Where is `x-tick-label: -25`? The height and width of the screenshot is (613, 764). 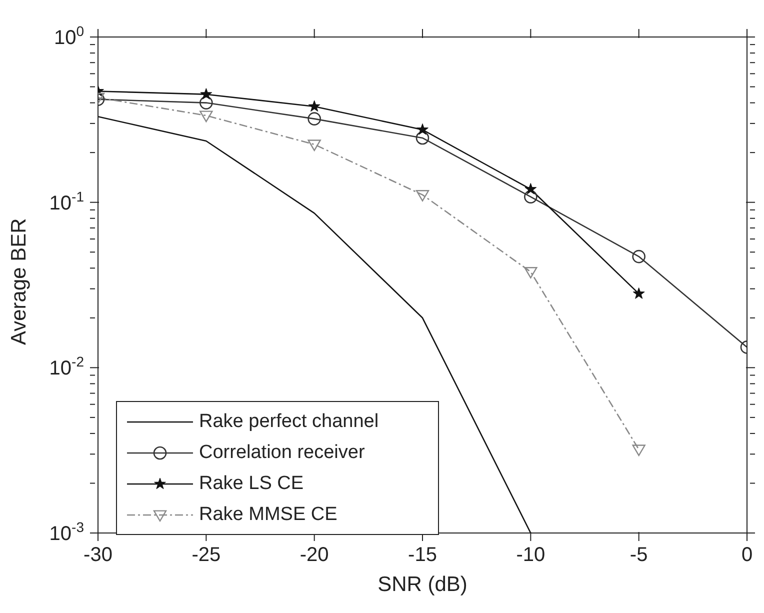 x-tick-label: -25 is located at coordinates (206, 555).